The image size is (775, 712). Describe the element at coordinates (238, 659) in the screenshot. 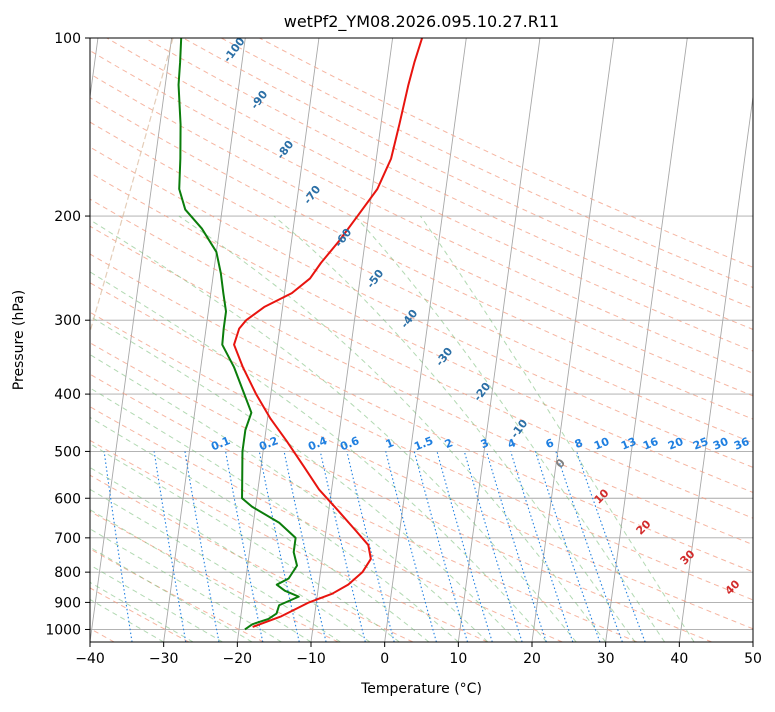

I see `x-tick-label: −20` at that location.